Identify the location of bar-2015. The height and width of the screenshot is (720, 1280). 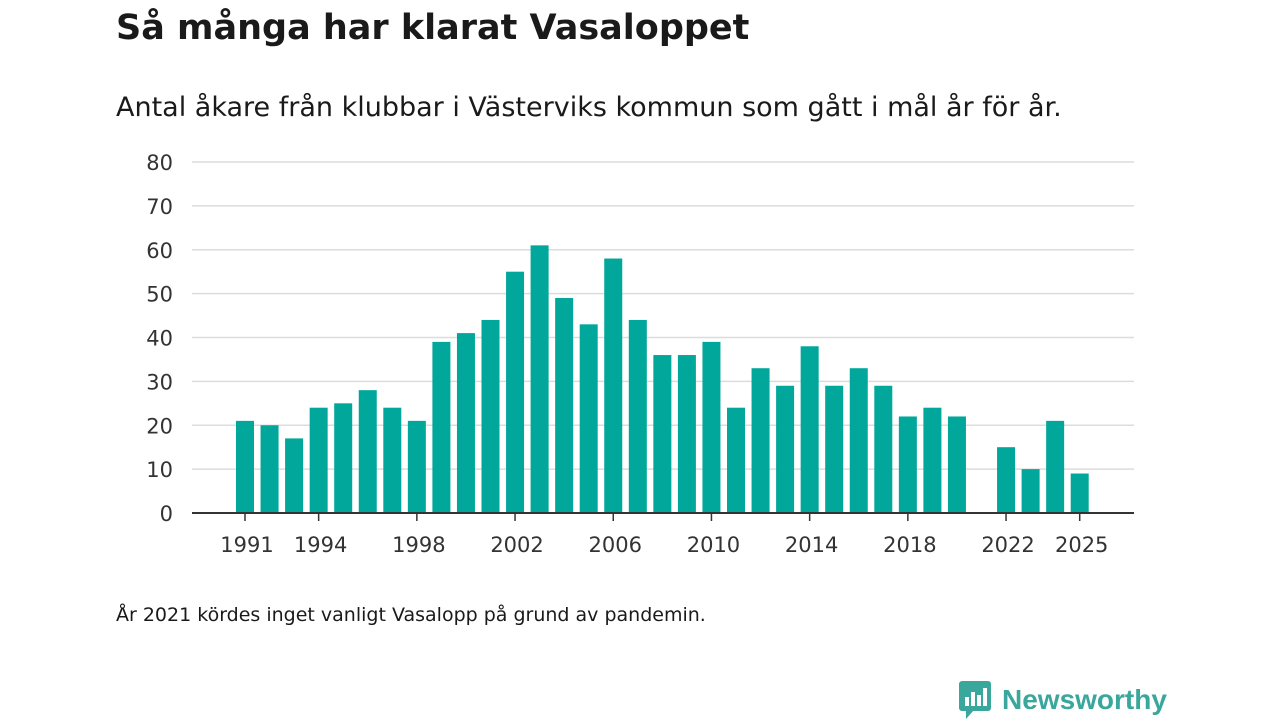
(834, 449).